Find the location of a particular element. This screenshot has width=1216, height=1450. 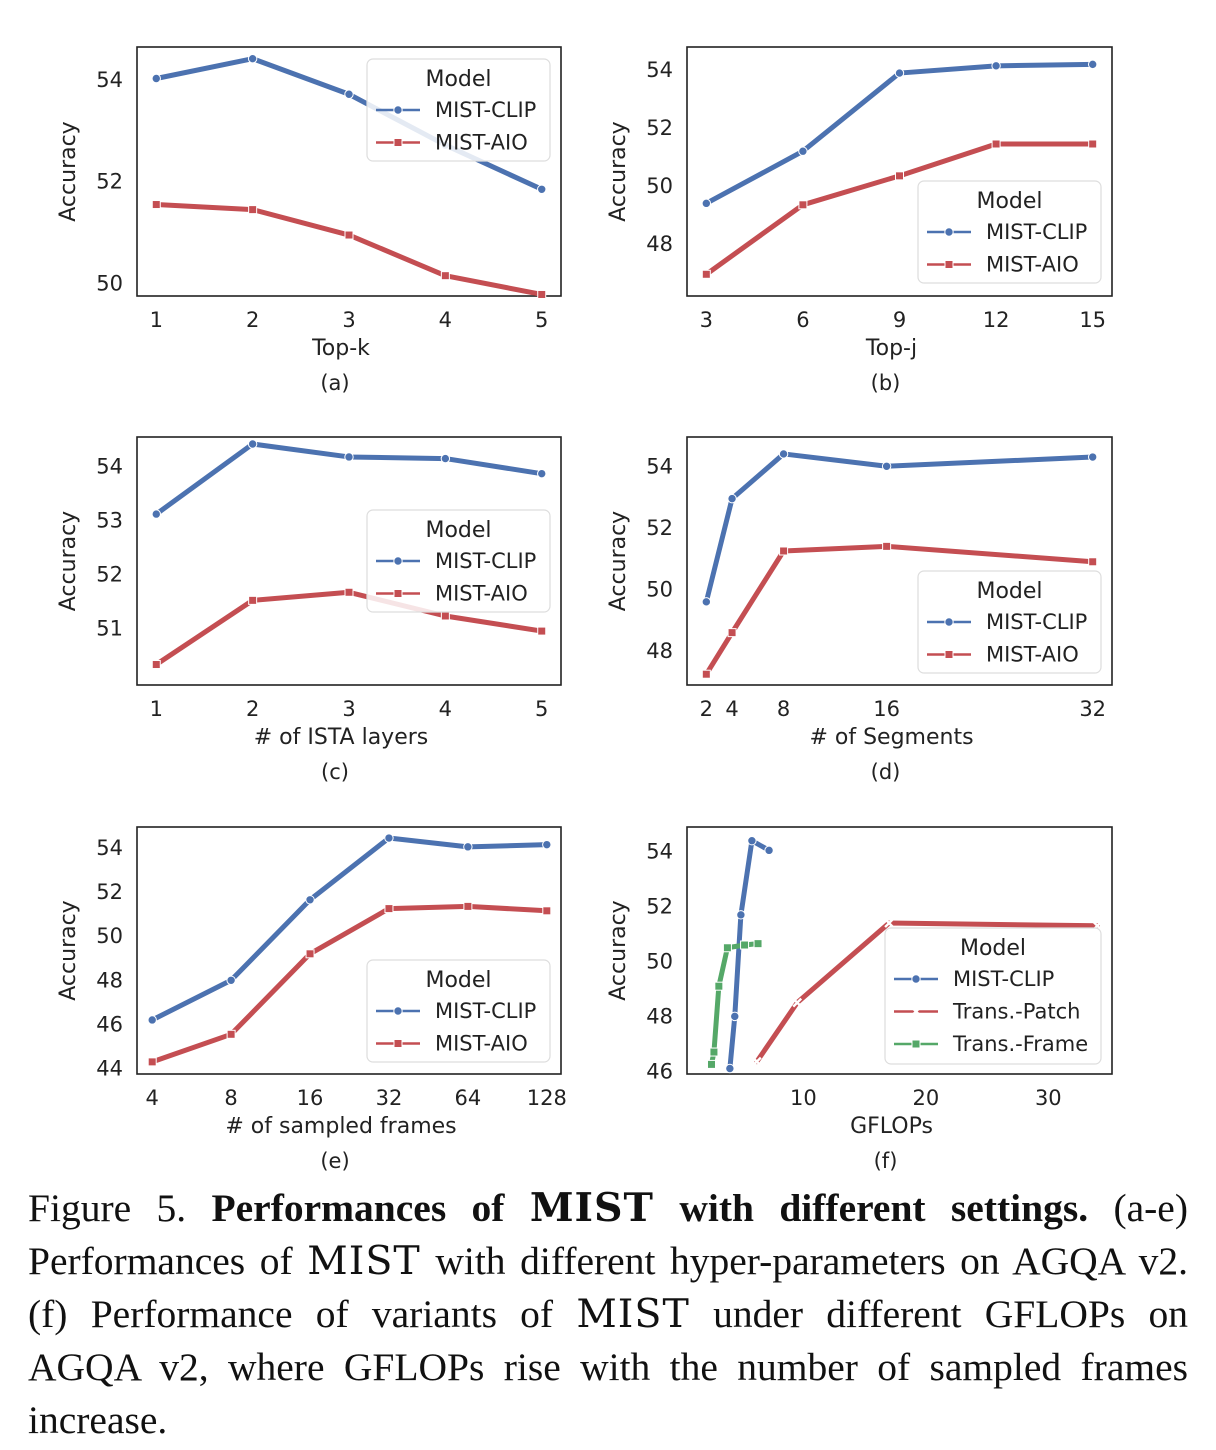

series-line-Trans.-Patch is located at coordinates (927, 992).